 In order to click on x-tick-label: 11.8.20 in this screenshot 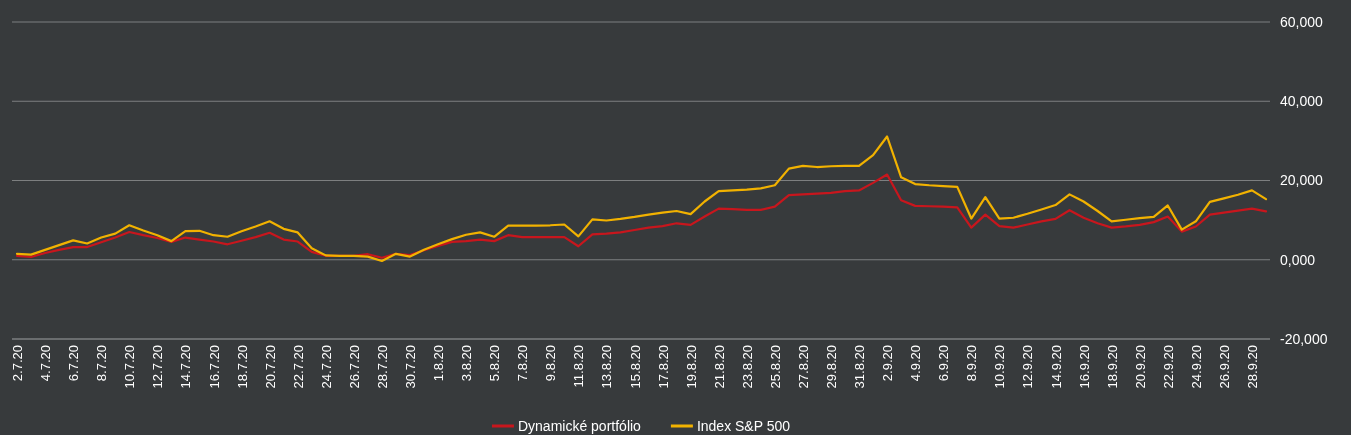, I will do `click(579, 366)`.